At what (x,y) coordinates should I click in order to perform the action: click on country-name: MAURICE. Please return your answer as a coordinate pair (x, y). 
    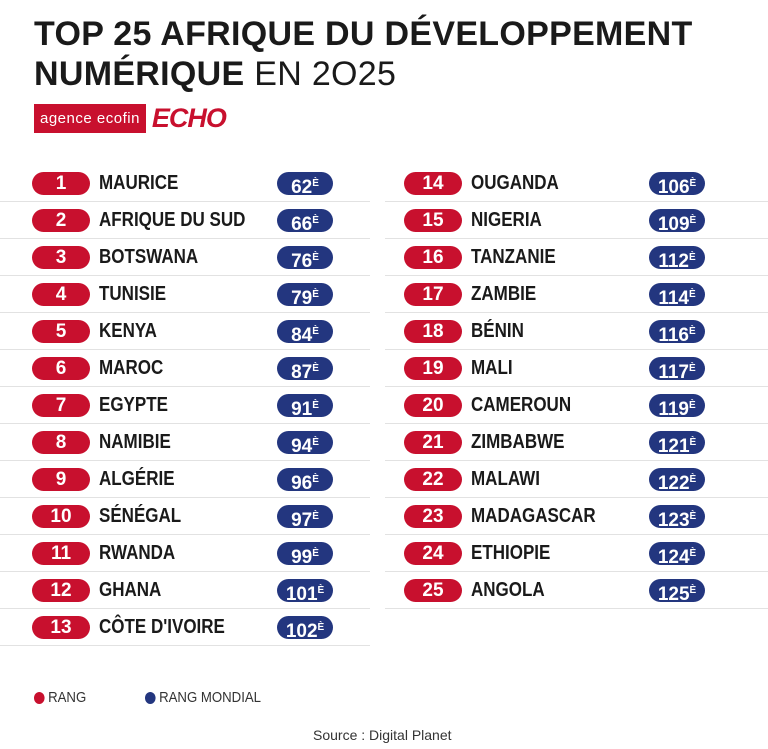
    Looking at the image, I should click on (139, 183).